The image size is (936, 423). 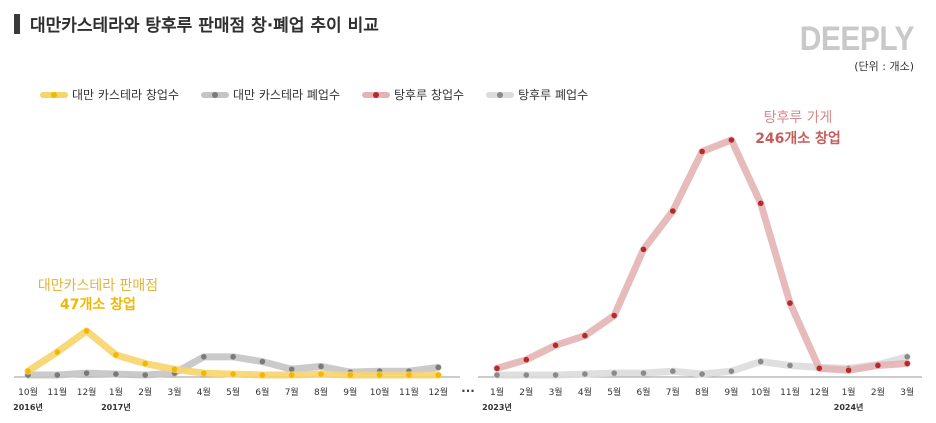 What do you see at coordinates (98, 286) in the screenshot?
I see `annotation-castella-text: 대만카스테라 판매점` at bounding box center [98, 286].